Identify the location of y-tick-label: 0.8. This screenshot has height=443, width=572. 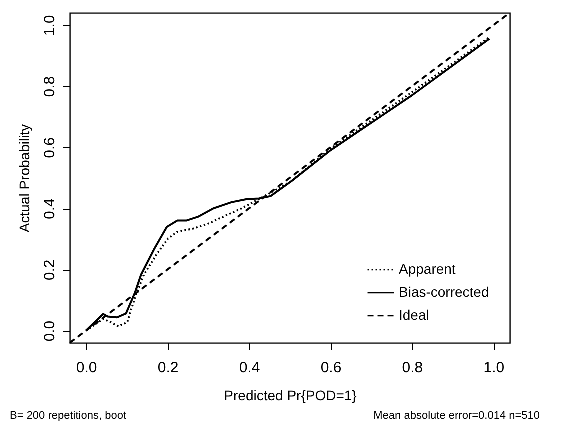
(50, 87).